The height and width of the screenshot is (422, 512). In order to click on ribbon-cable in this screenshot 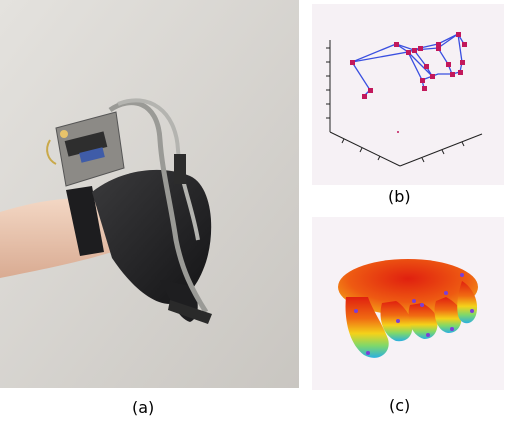, I will do `click(158, 207)`.